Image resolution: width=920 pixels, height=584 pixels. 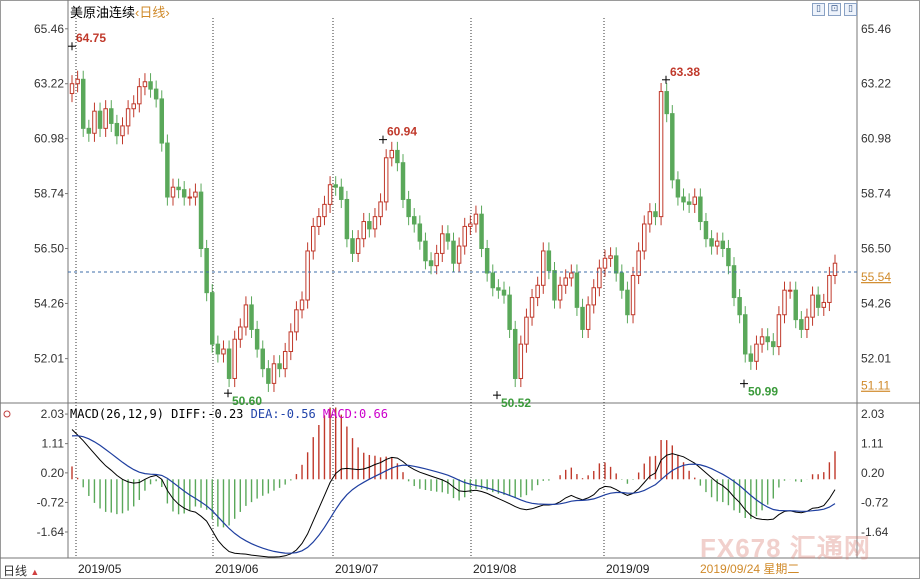 What do you see at coordinates (818, 9) in the screenshot?
I see `layout-single-icon: ▯` at bounding box center [818, 9].